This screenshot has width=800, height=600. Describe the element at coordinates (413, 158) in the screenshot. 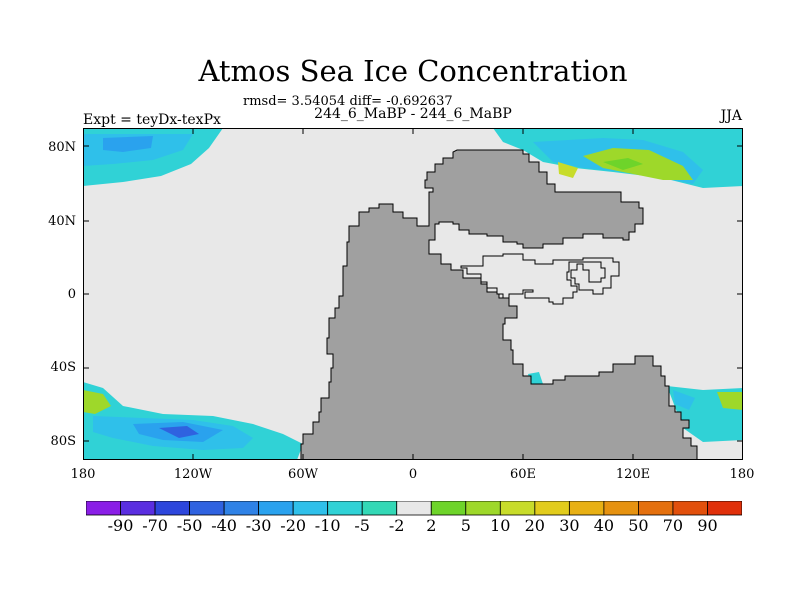

I see `arctic-ice-anomaly` at that location.